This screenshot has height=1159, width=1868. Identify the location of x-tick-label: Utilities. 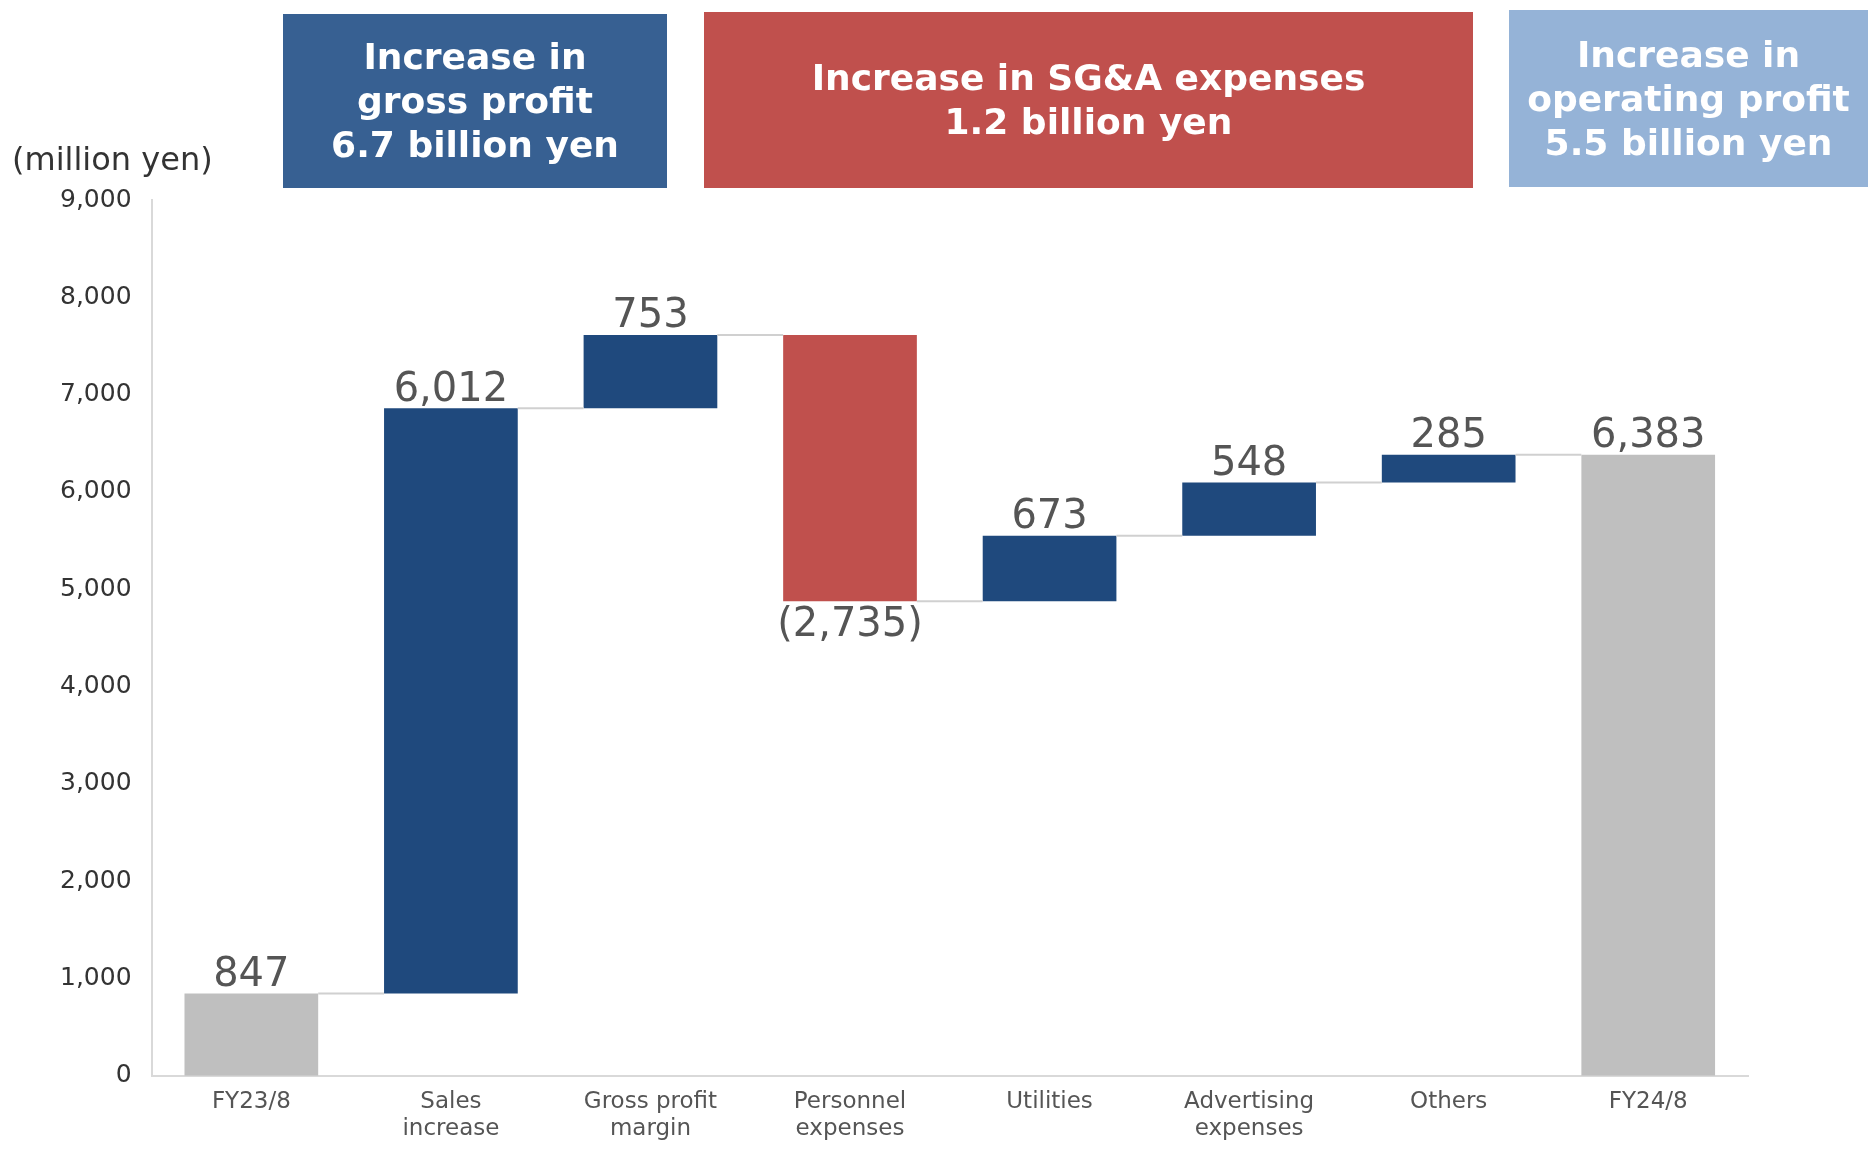
(1049, 1099).